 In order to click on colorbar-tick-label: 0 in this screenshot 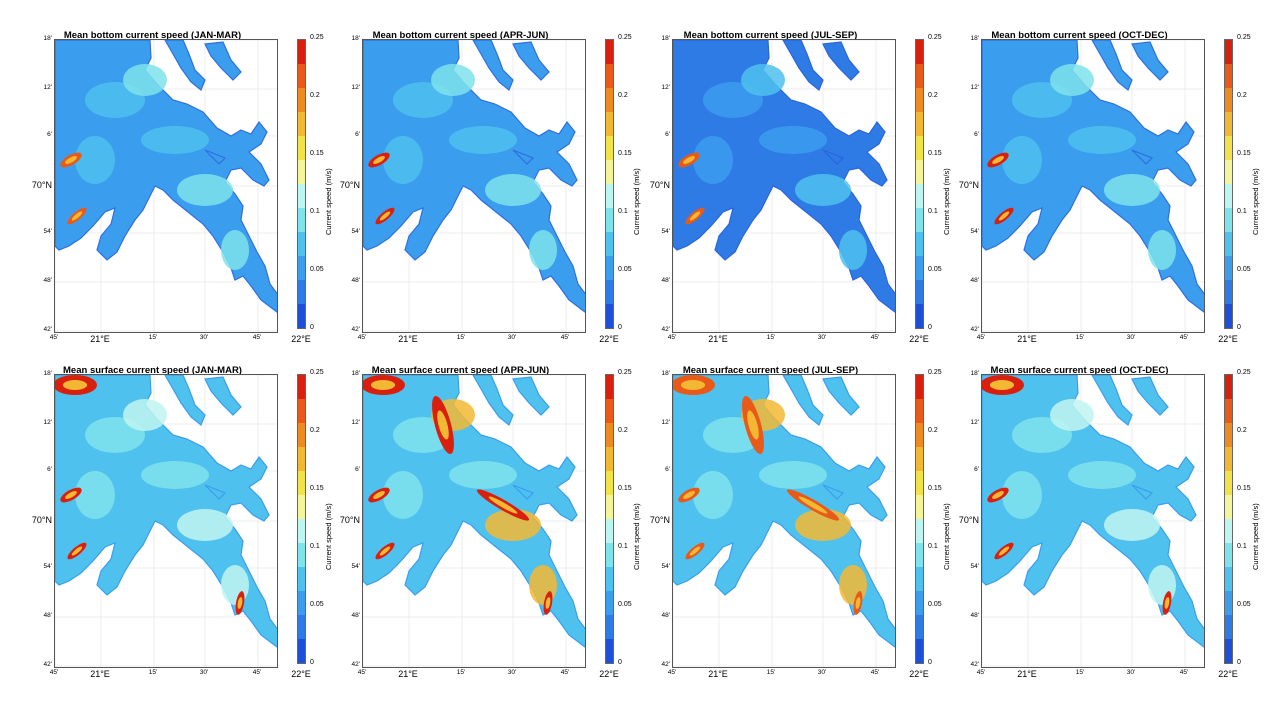, I will do `click(1239, 327)`.